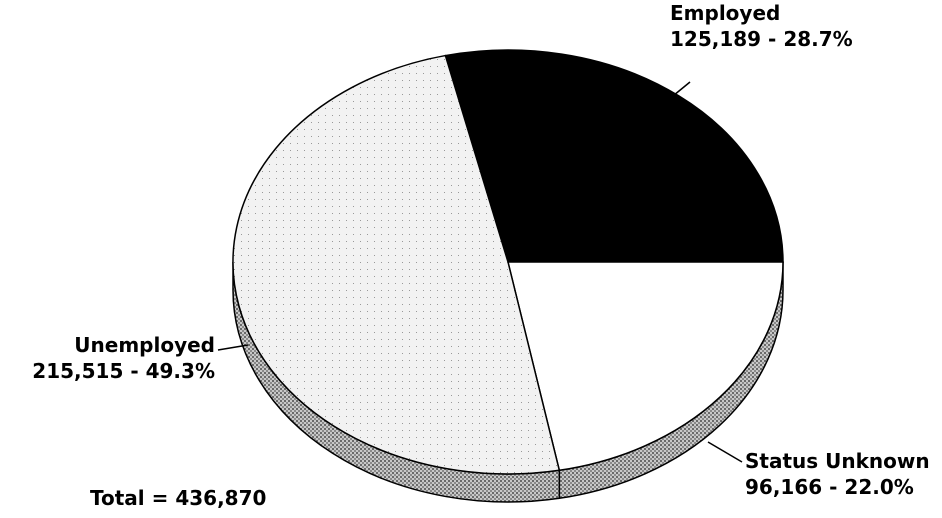 This screenshot has height=518, width=942. I want to click on slice-value-label: 125,189 - 28.7%, so click(761, 39).